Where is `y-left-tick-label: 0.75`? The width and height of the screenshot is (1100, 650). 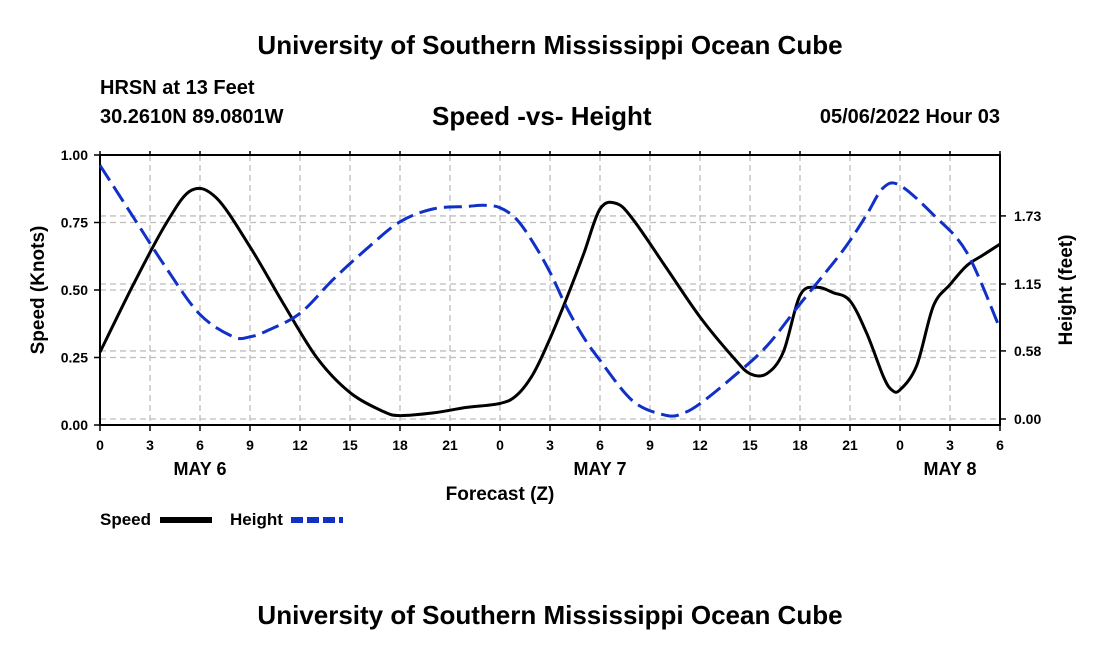 y-left-tick-label: 0.75 is located at coordinates (74, 223).